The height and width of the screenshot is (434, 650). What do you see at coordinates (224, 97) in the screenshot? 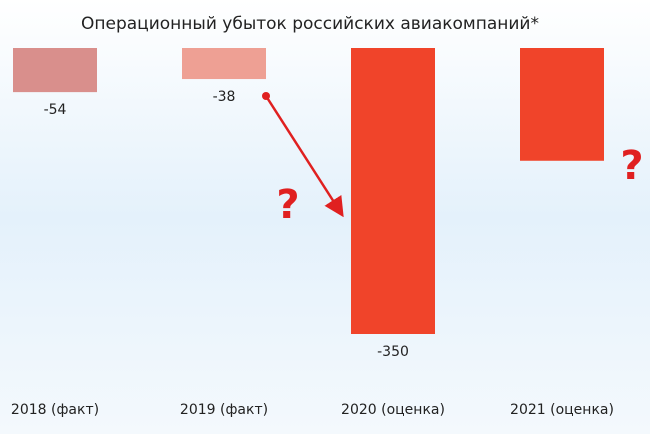
I see `value-label: -38` at bounding box center [224, 97].